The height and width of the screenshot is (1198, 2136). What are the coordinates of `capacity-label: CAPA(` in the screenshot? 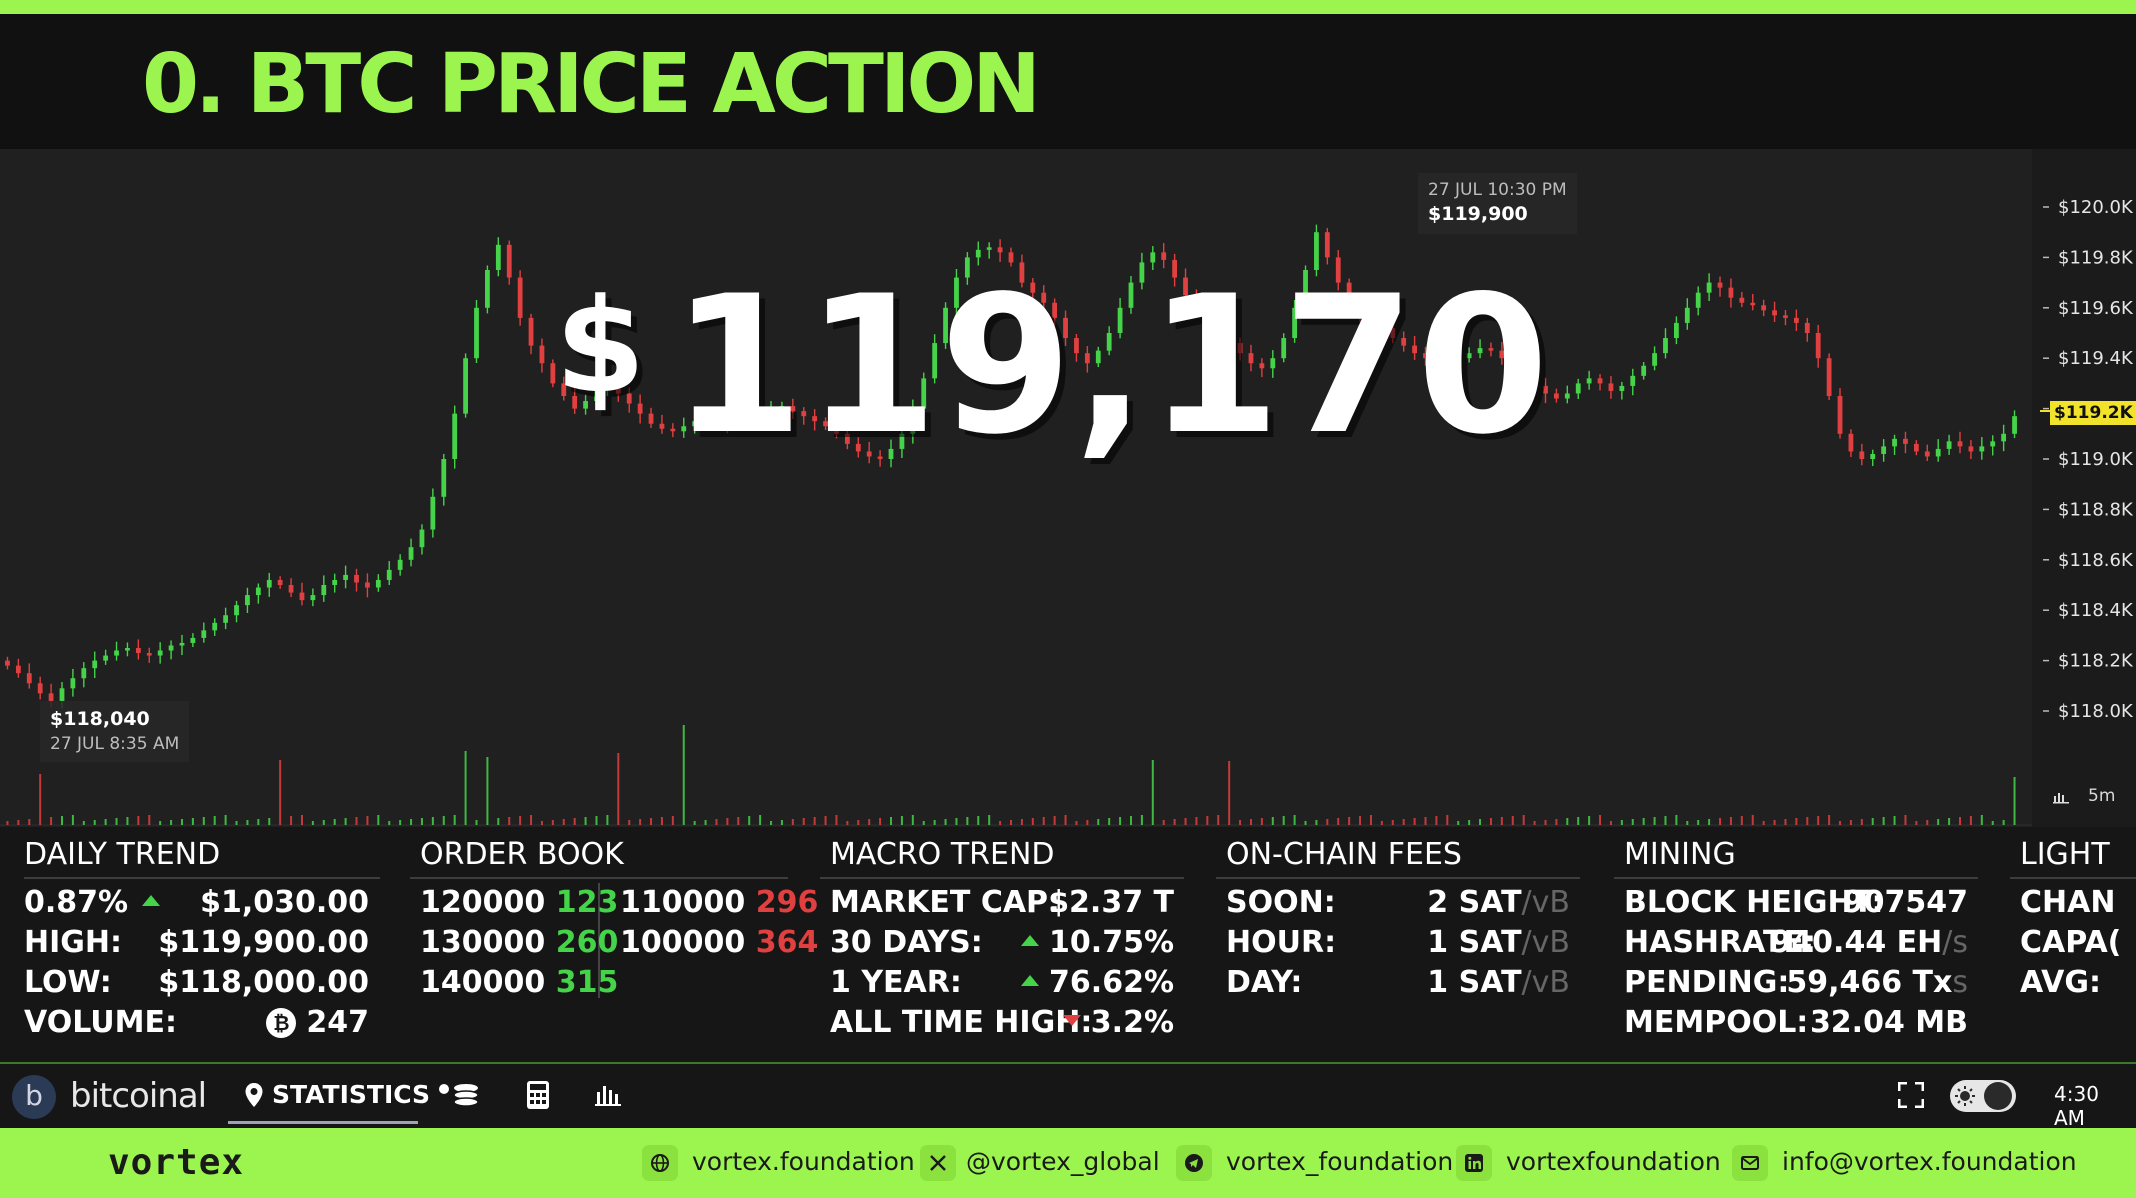 It's located at (2071, 942).